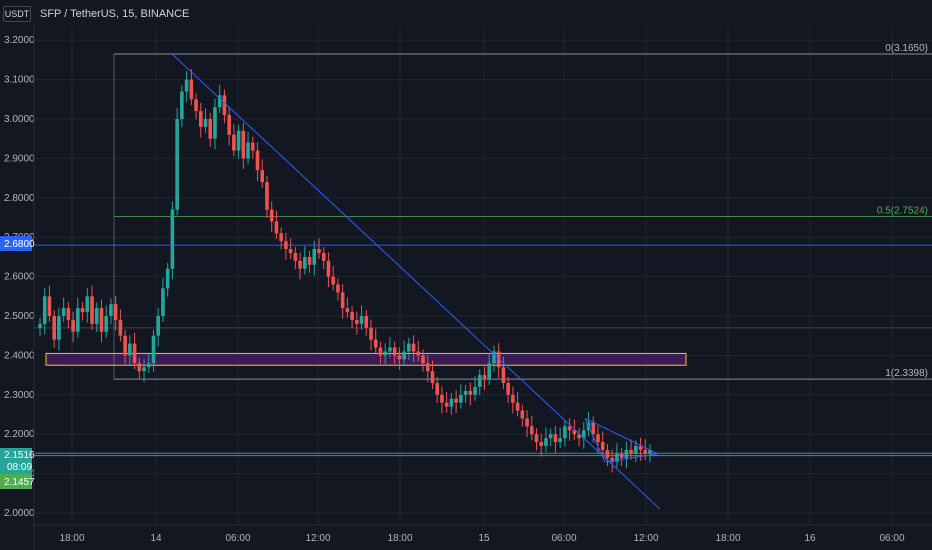  What do you see at coordinates (621, 436) in the screenshot?
I see `triangle-upper-line` at bounding box center [621, 436].